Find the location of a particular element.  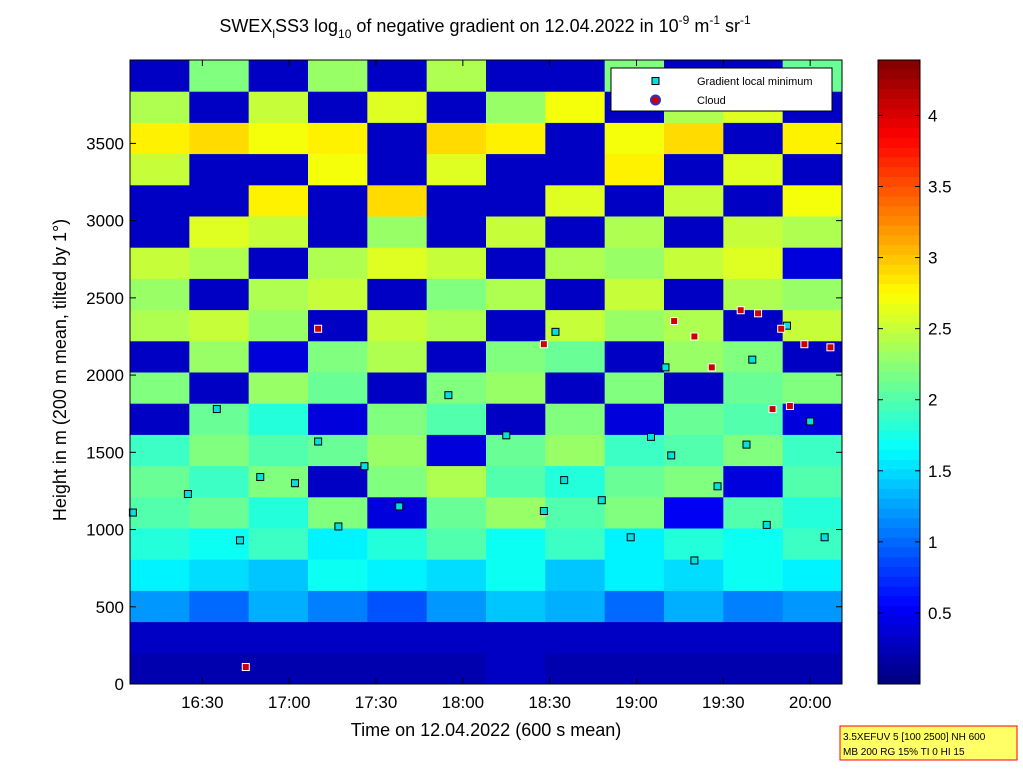

title-part: sr is located at coordinates (730, 26).